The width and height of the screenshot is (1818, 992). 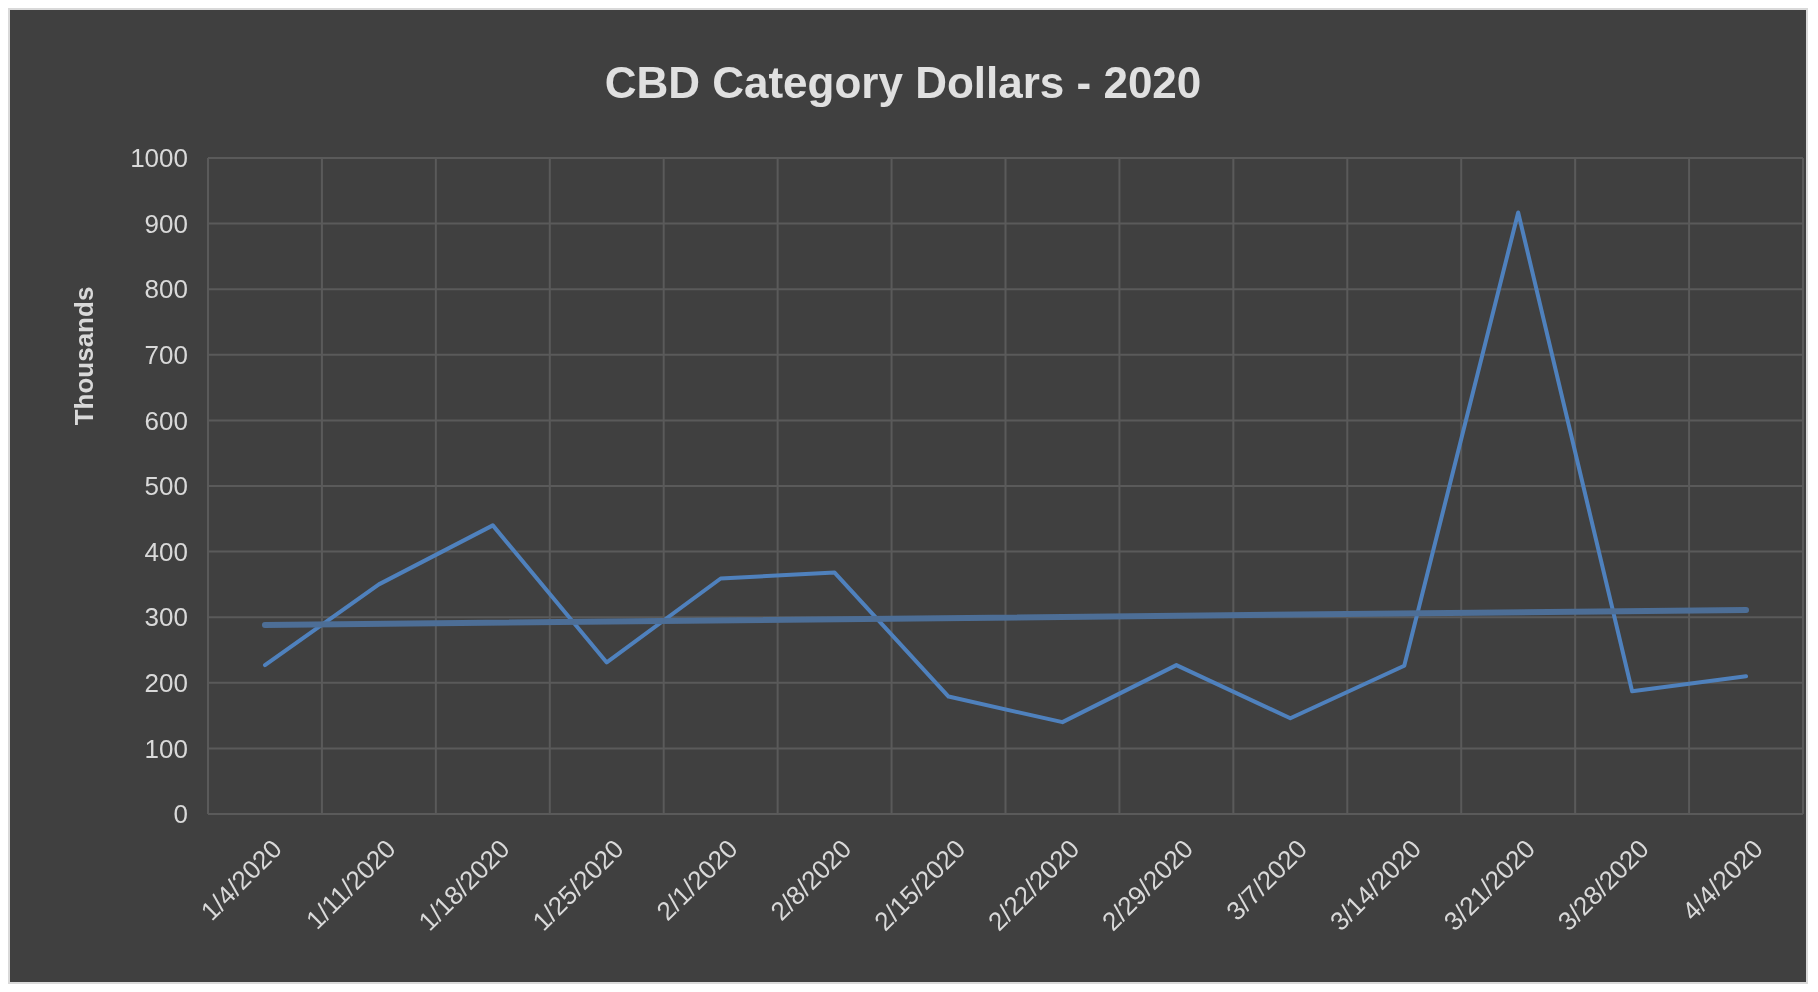 What do you see at coordinates (166, 354) in the screenshot?
I see `y-tick-label: 700` at bounding box center [166, 354].